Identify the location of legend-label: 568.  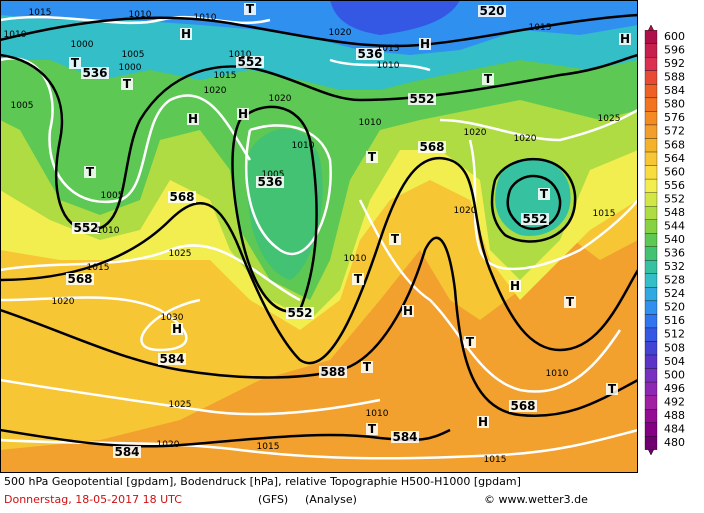
(674, 144).